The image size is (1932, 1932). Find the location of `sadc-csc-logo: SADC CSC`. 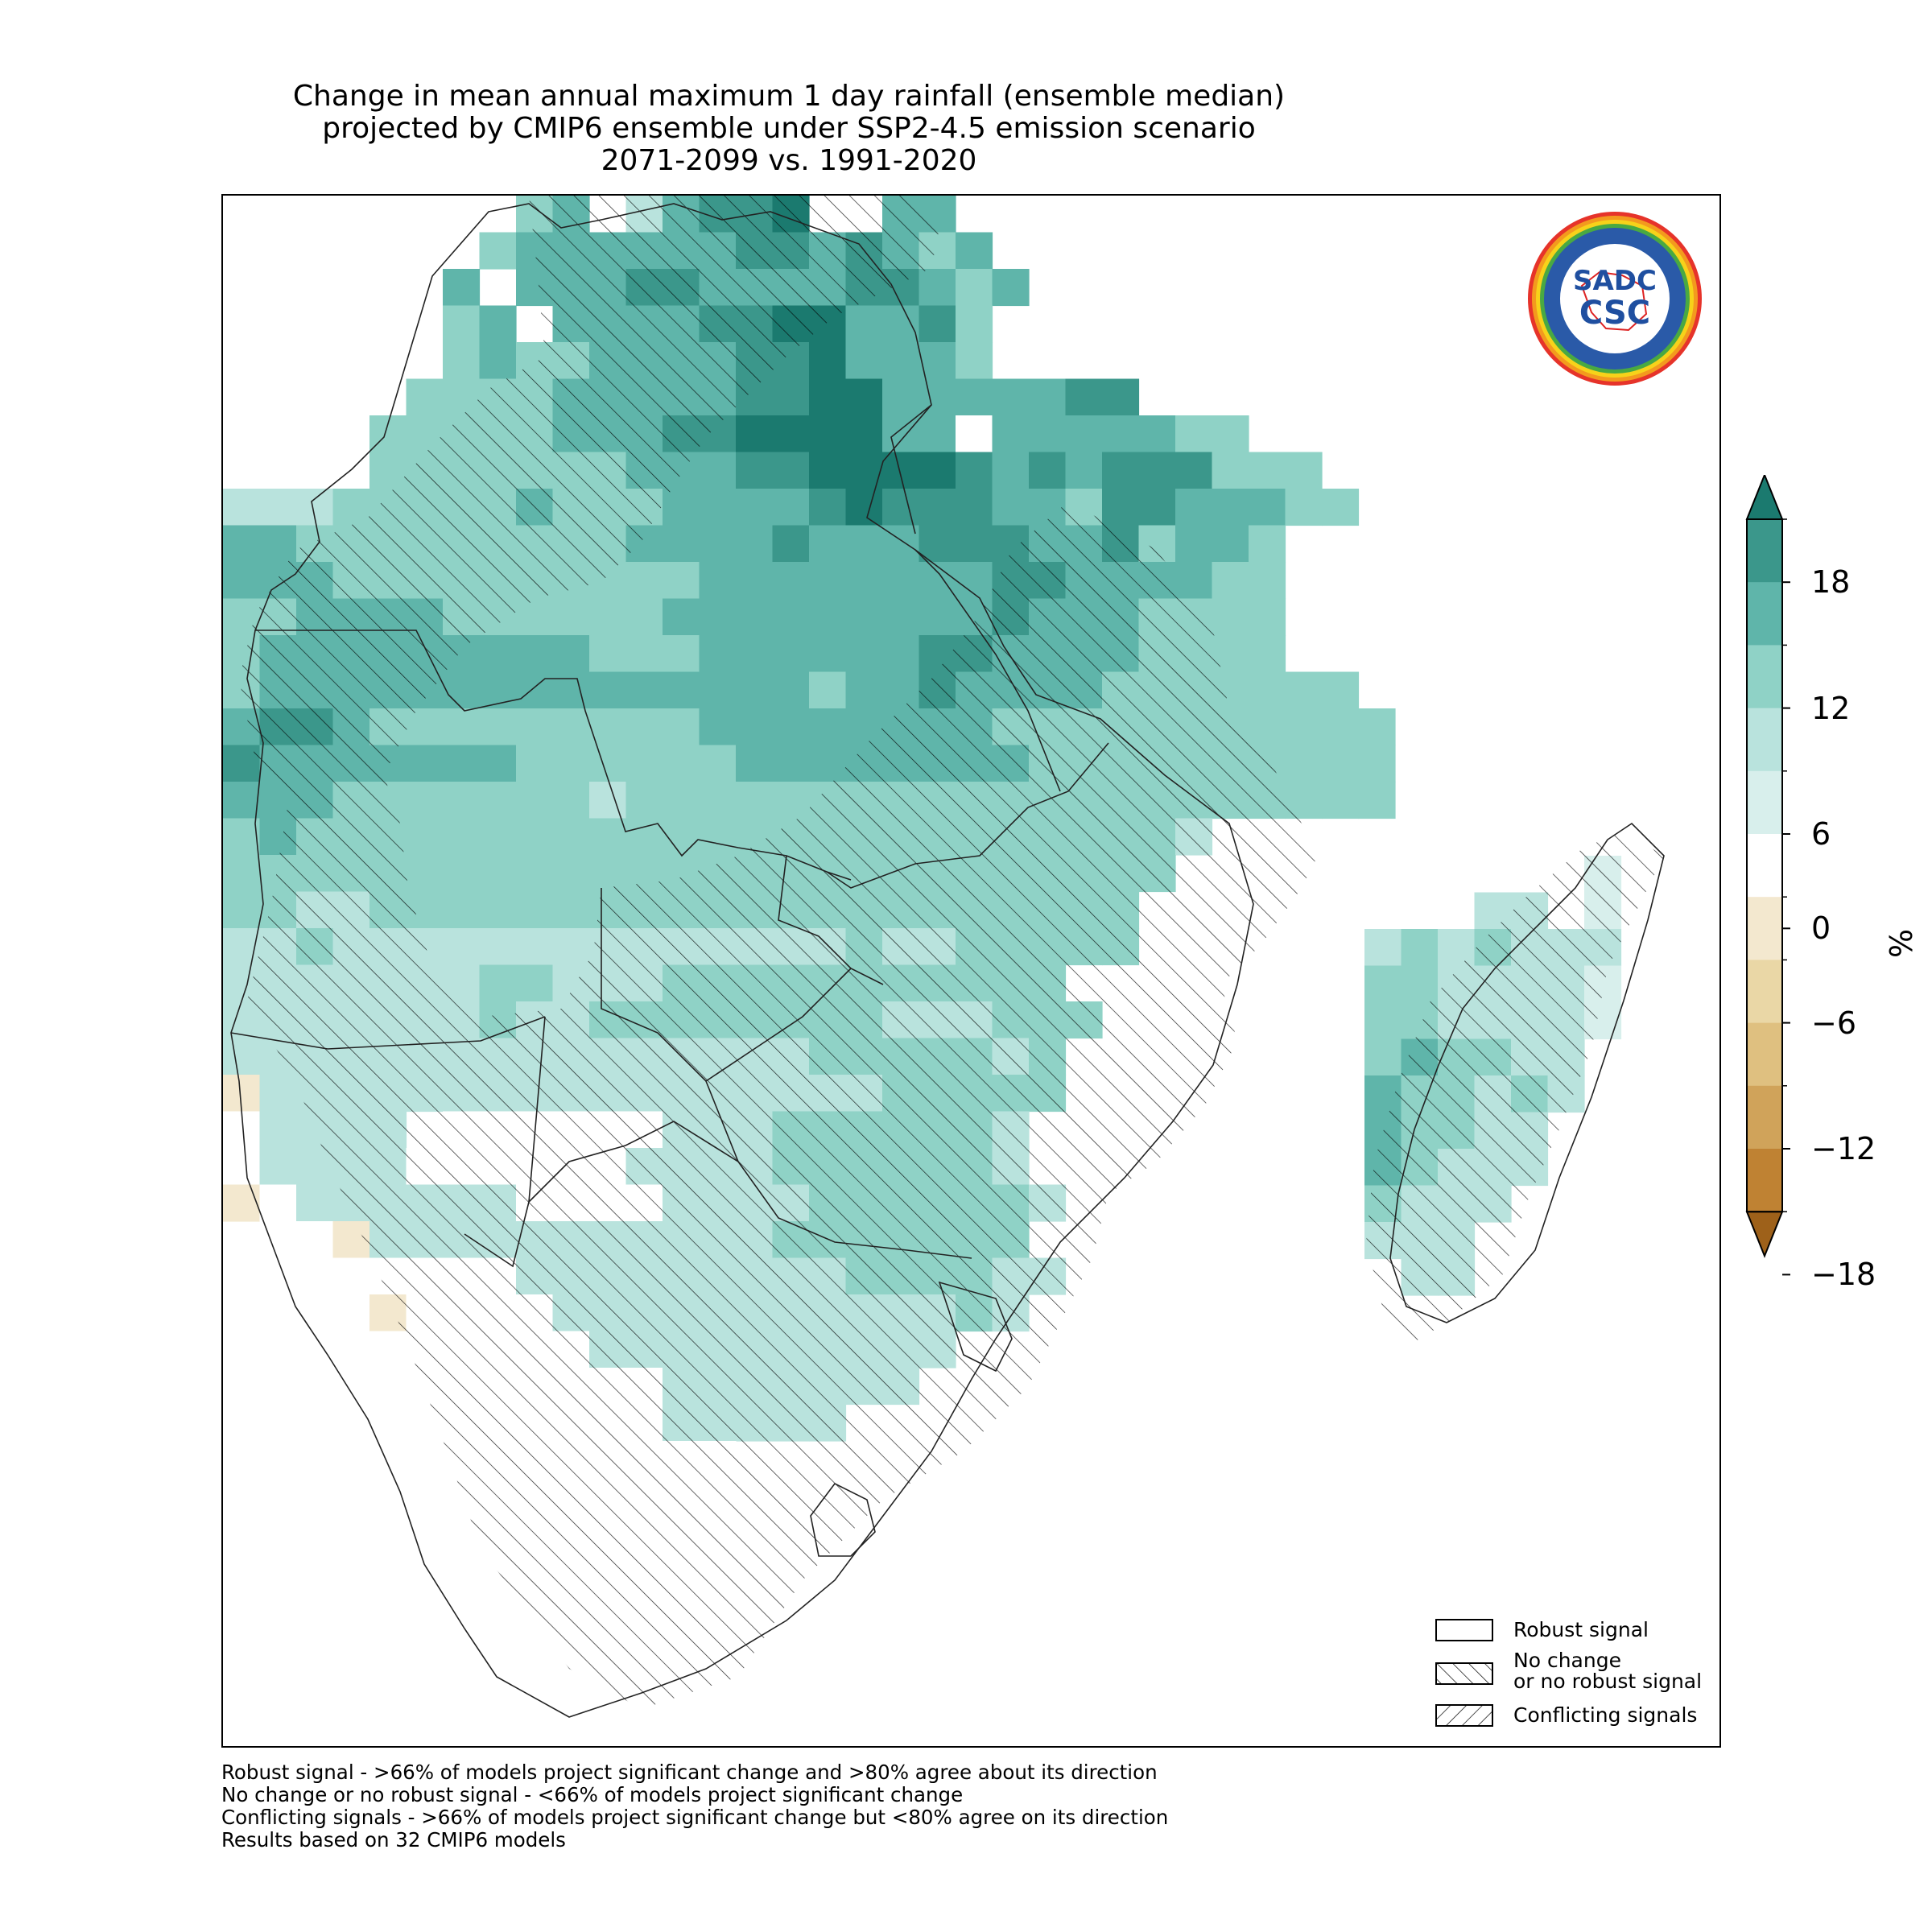

sadc-csc-logo: SADC CSC is located at coordinates (1615, 299).